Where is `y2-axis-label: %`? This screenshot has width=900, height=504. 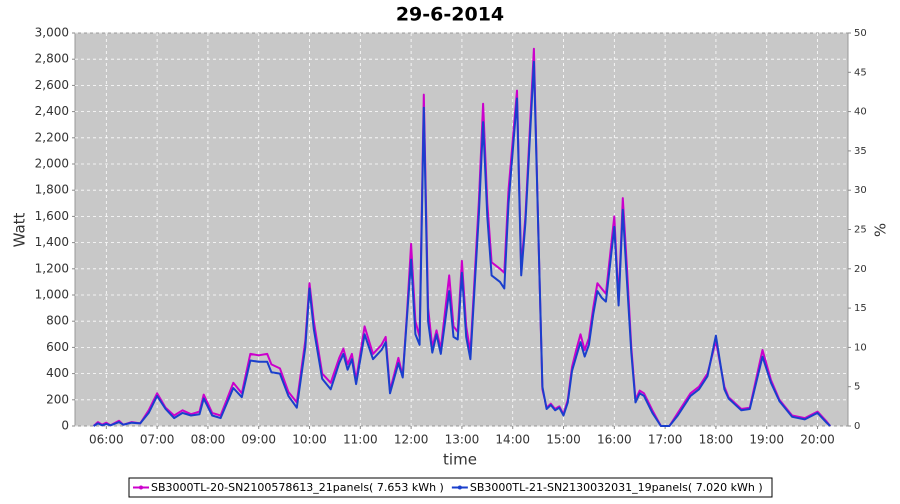 y2-axis-label: % is located at coordinates (881, 230).